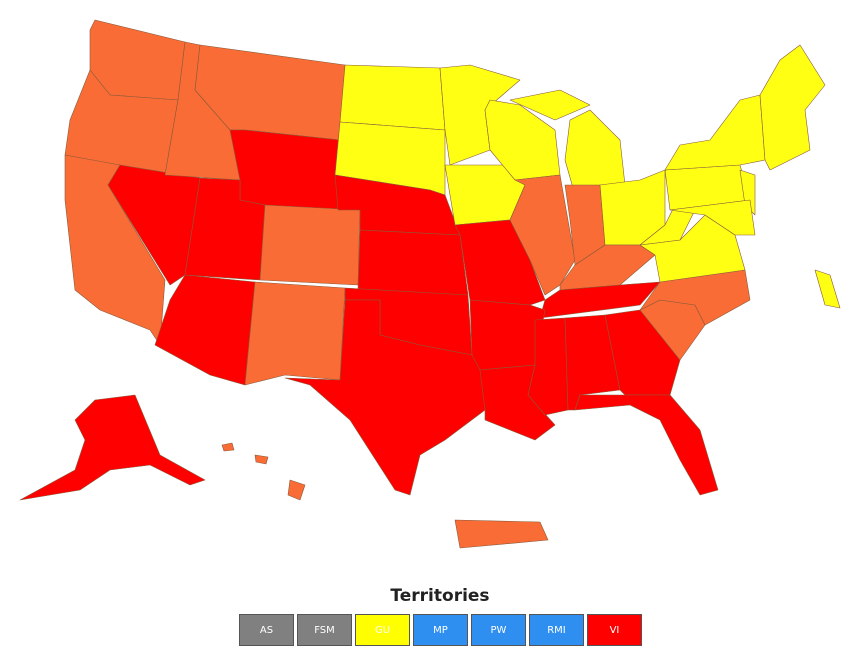 Image resolution: width=850 pixels, height=650 pixels. What do you see at coordinates (382, 630) in the screenshot?
I see `territory-button: GU` at bounding box center [382, 630].